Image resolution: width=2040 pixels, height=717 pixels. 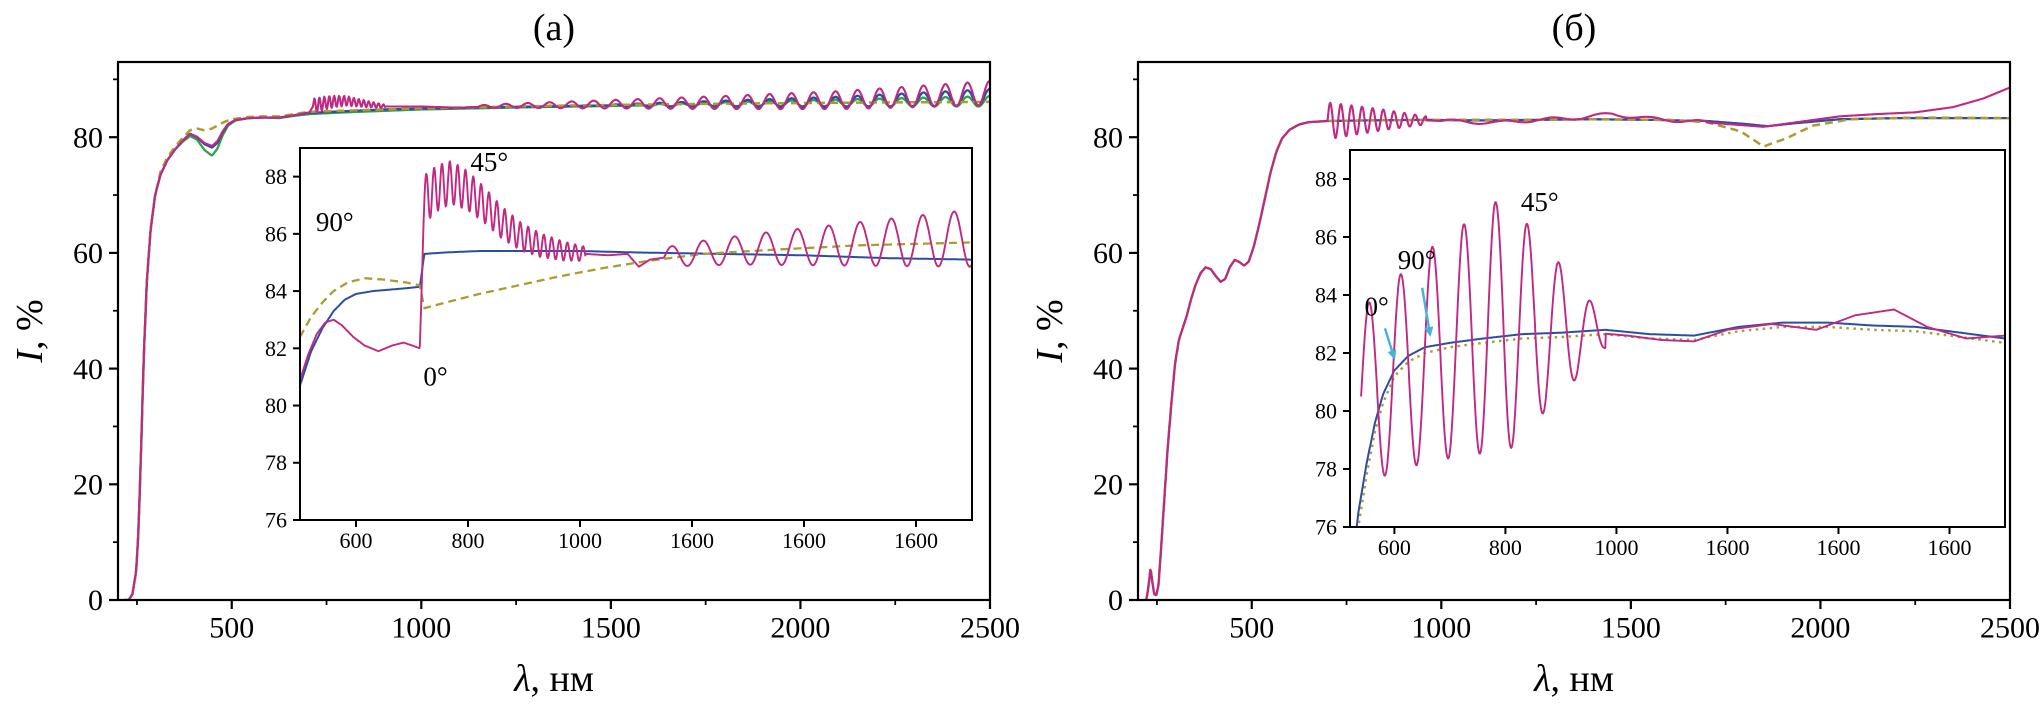 What do you see at coordinates (2010, 628) in the screenshot?
I see `main-plot-1-x-tick-label: 2500` at bounding box center [2010, 628].